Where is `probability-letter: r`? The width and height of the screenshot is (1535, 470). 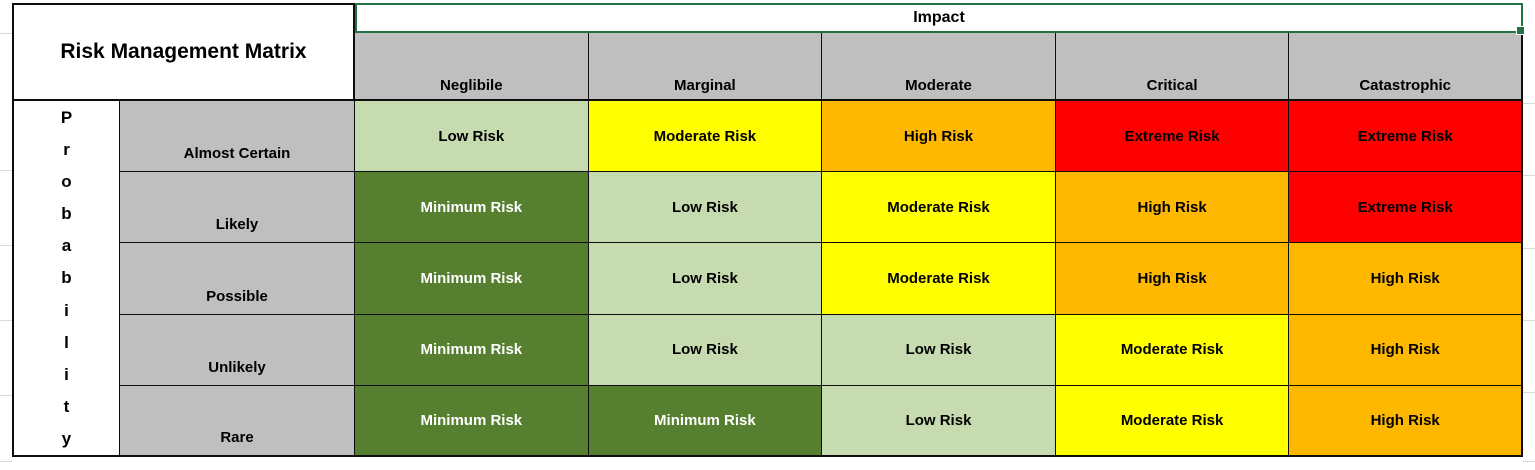 probability-letter: r is located at coordinates (66, 150).